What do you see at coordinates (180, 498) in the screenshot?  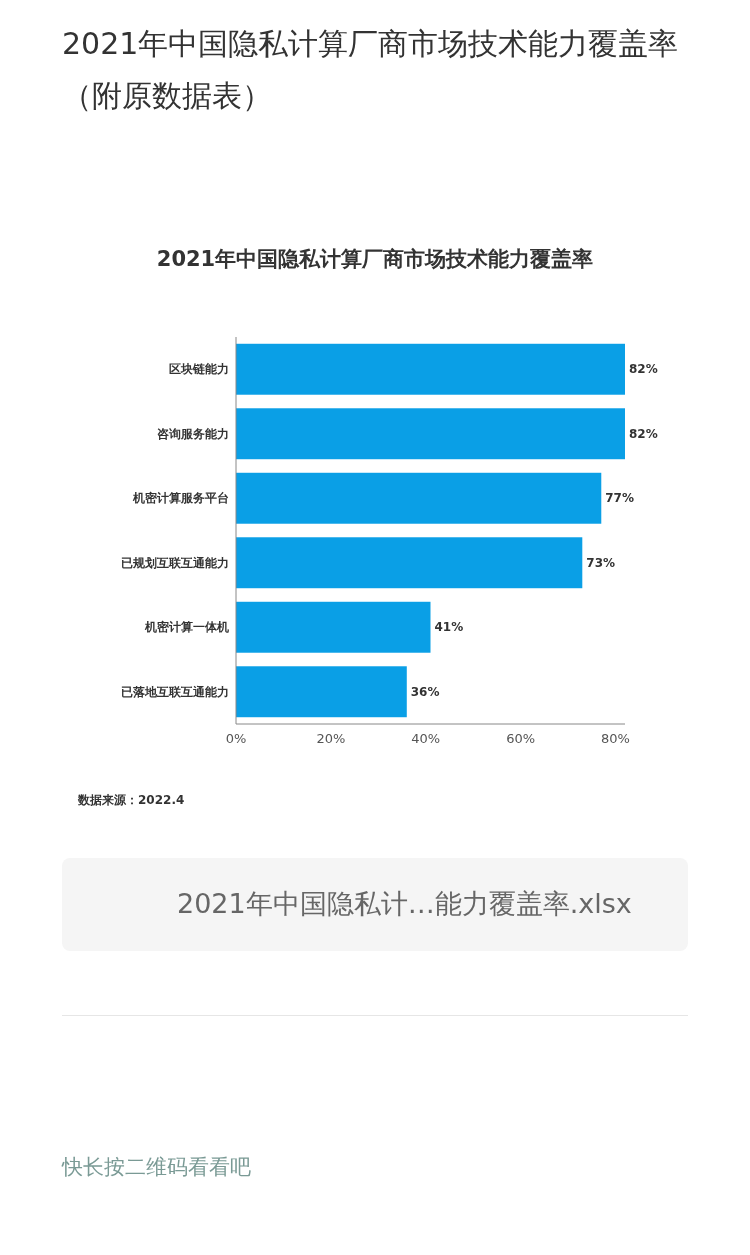 I see `y-tick-label: 机密计算服务平台` at bounding box center [180, 498].